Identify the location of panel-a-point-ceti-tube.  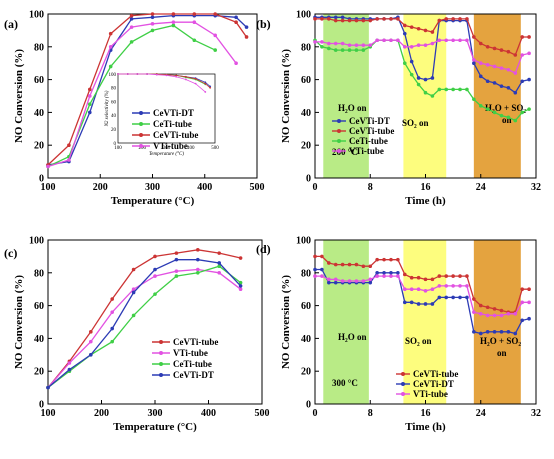
(131, 42).